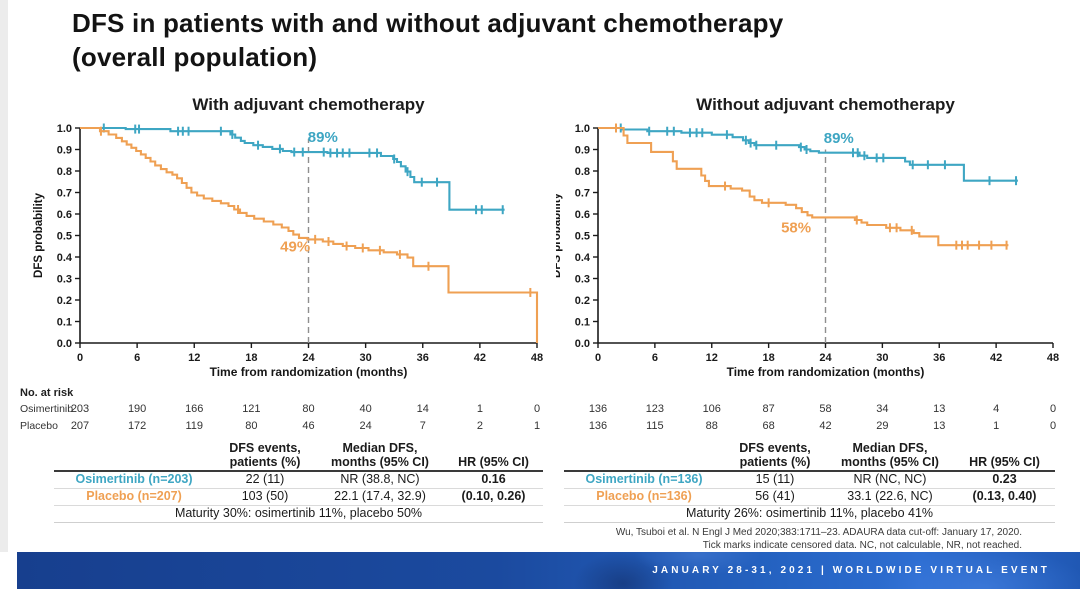 This screenshot has height=589, width=1080. Describe the element at coordinates (644, 496) in the screenshot. I see `arm-label-placebo: Placebo (n=136)` at that location.